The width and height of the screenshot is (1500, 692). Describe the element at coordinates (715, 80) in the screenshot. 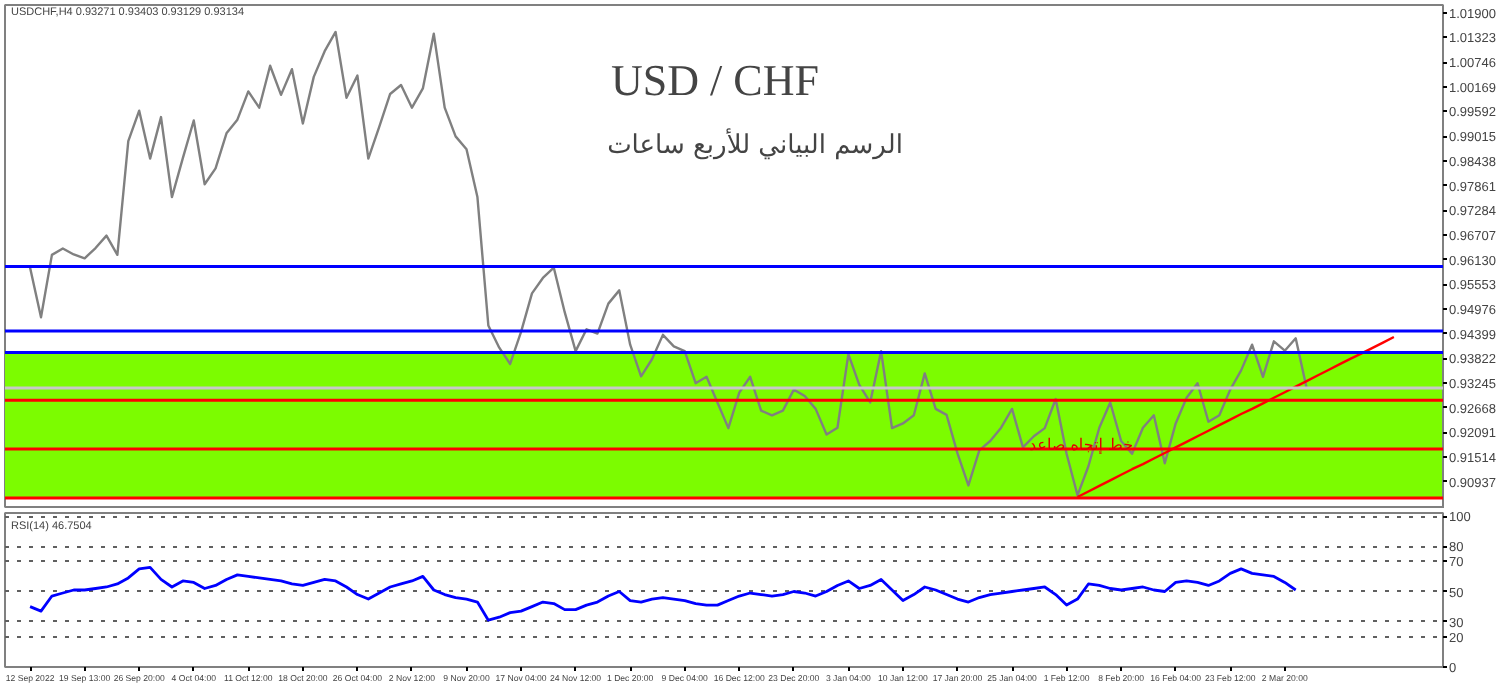

I see `text: USD / CHF` at that location.